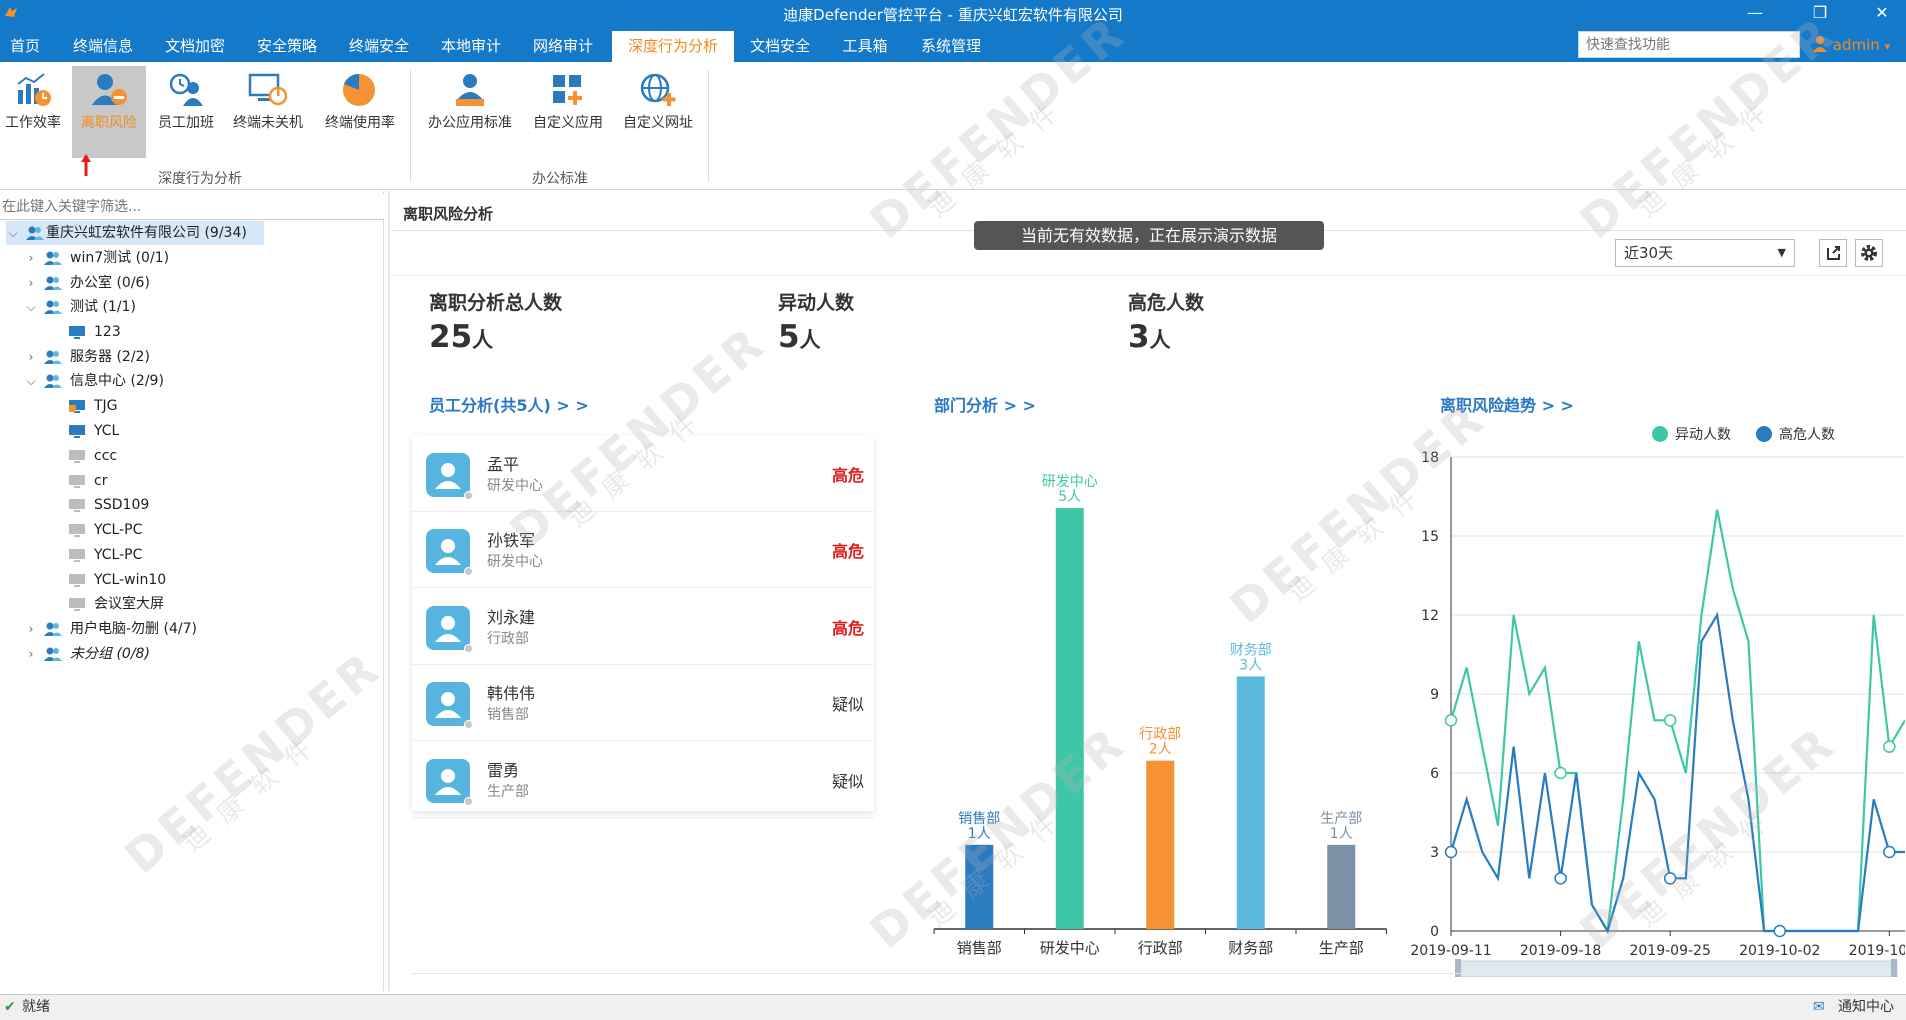 The image size is (1906, 1020). Describe the element at coordinates (148, 431) in the screenshot. I see `tree-node-ycl: YCL` at that location.